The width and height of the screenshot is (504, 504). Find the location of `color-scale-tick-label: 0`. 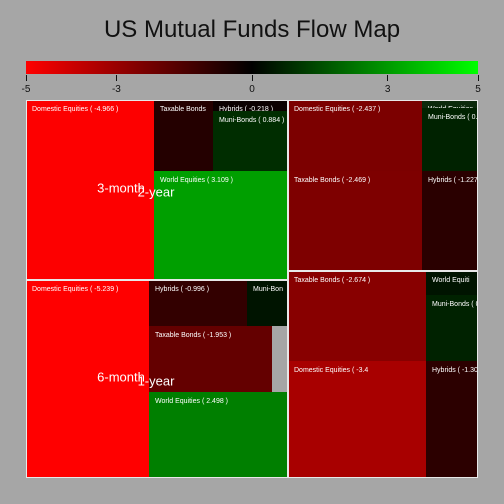

color-scale-tick-label: 0 is located at coordinates (252, 89).